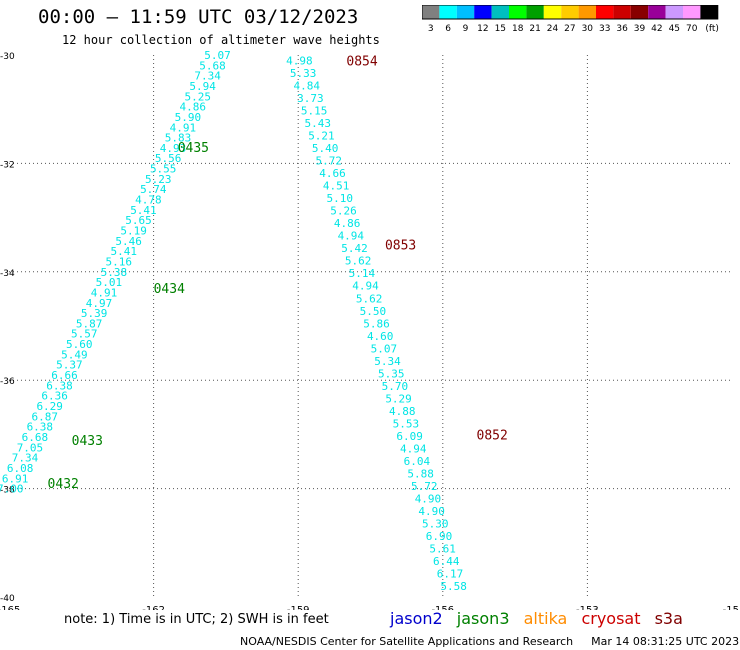 This screenshot has height=650, width=740. I want to click on lon-tick-label: -165, so click(10, 607).